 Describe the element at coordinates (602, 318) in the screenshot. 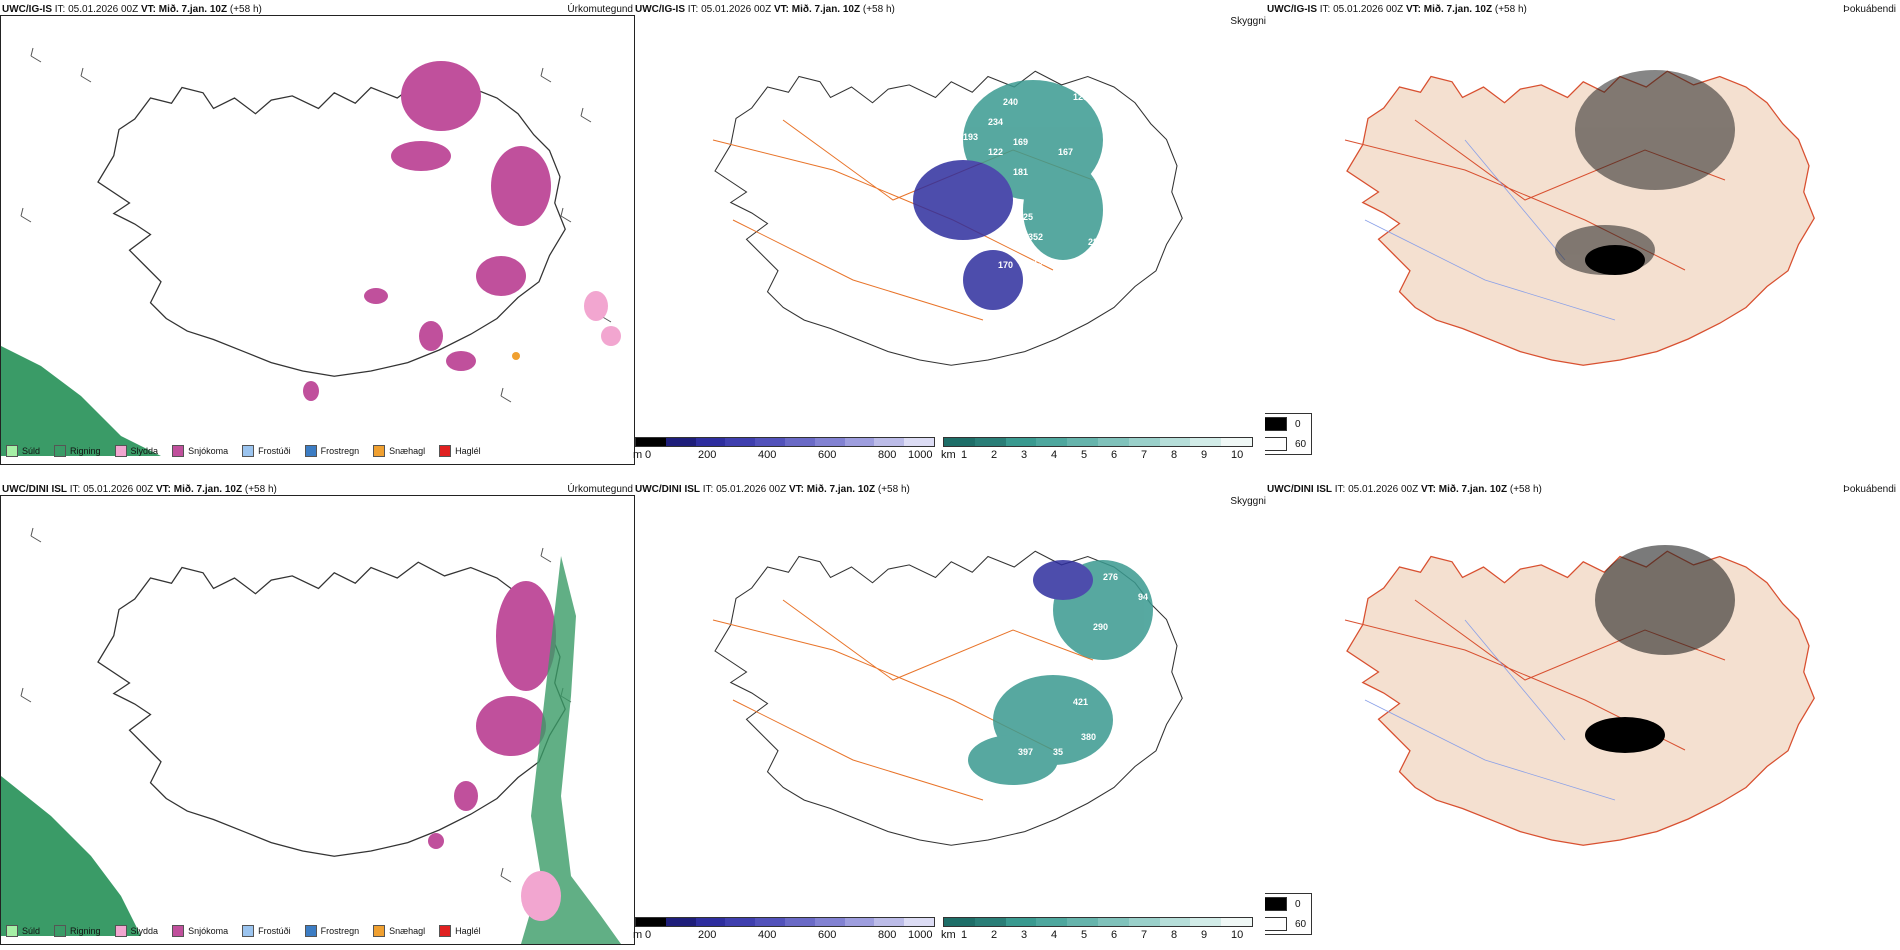

I see `sleet-areas` at that location.